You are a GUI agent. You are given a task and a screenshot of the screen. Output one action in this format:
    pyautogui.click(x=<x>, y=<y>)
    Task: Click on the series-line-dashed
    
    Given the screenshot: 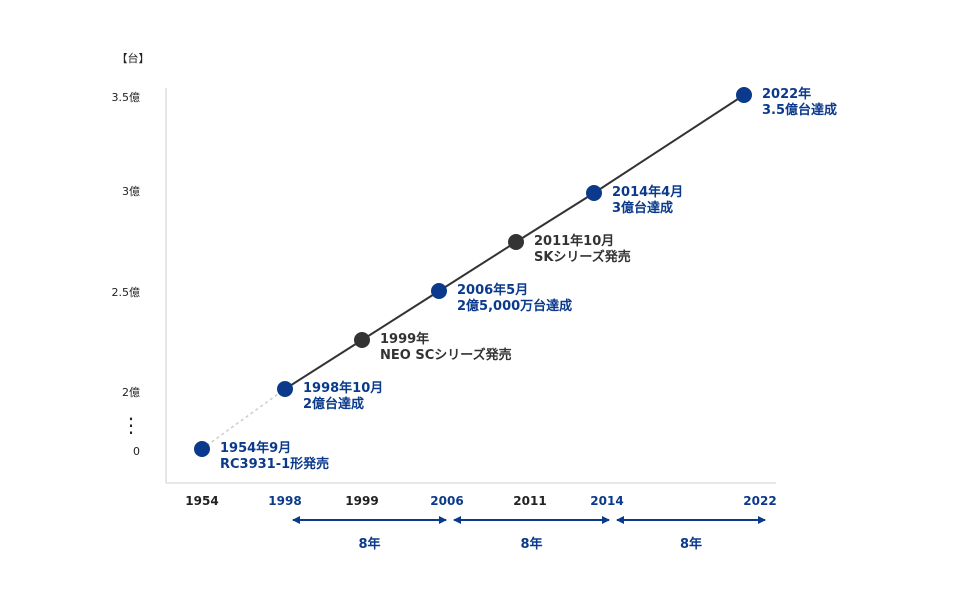 What is the action you would take?
    pyautogui.click(x=243, y=419)
    